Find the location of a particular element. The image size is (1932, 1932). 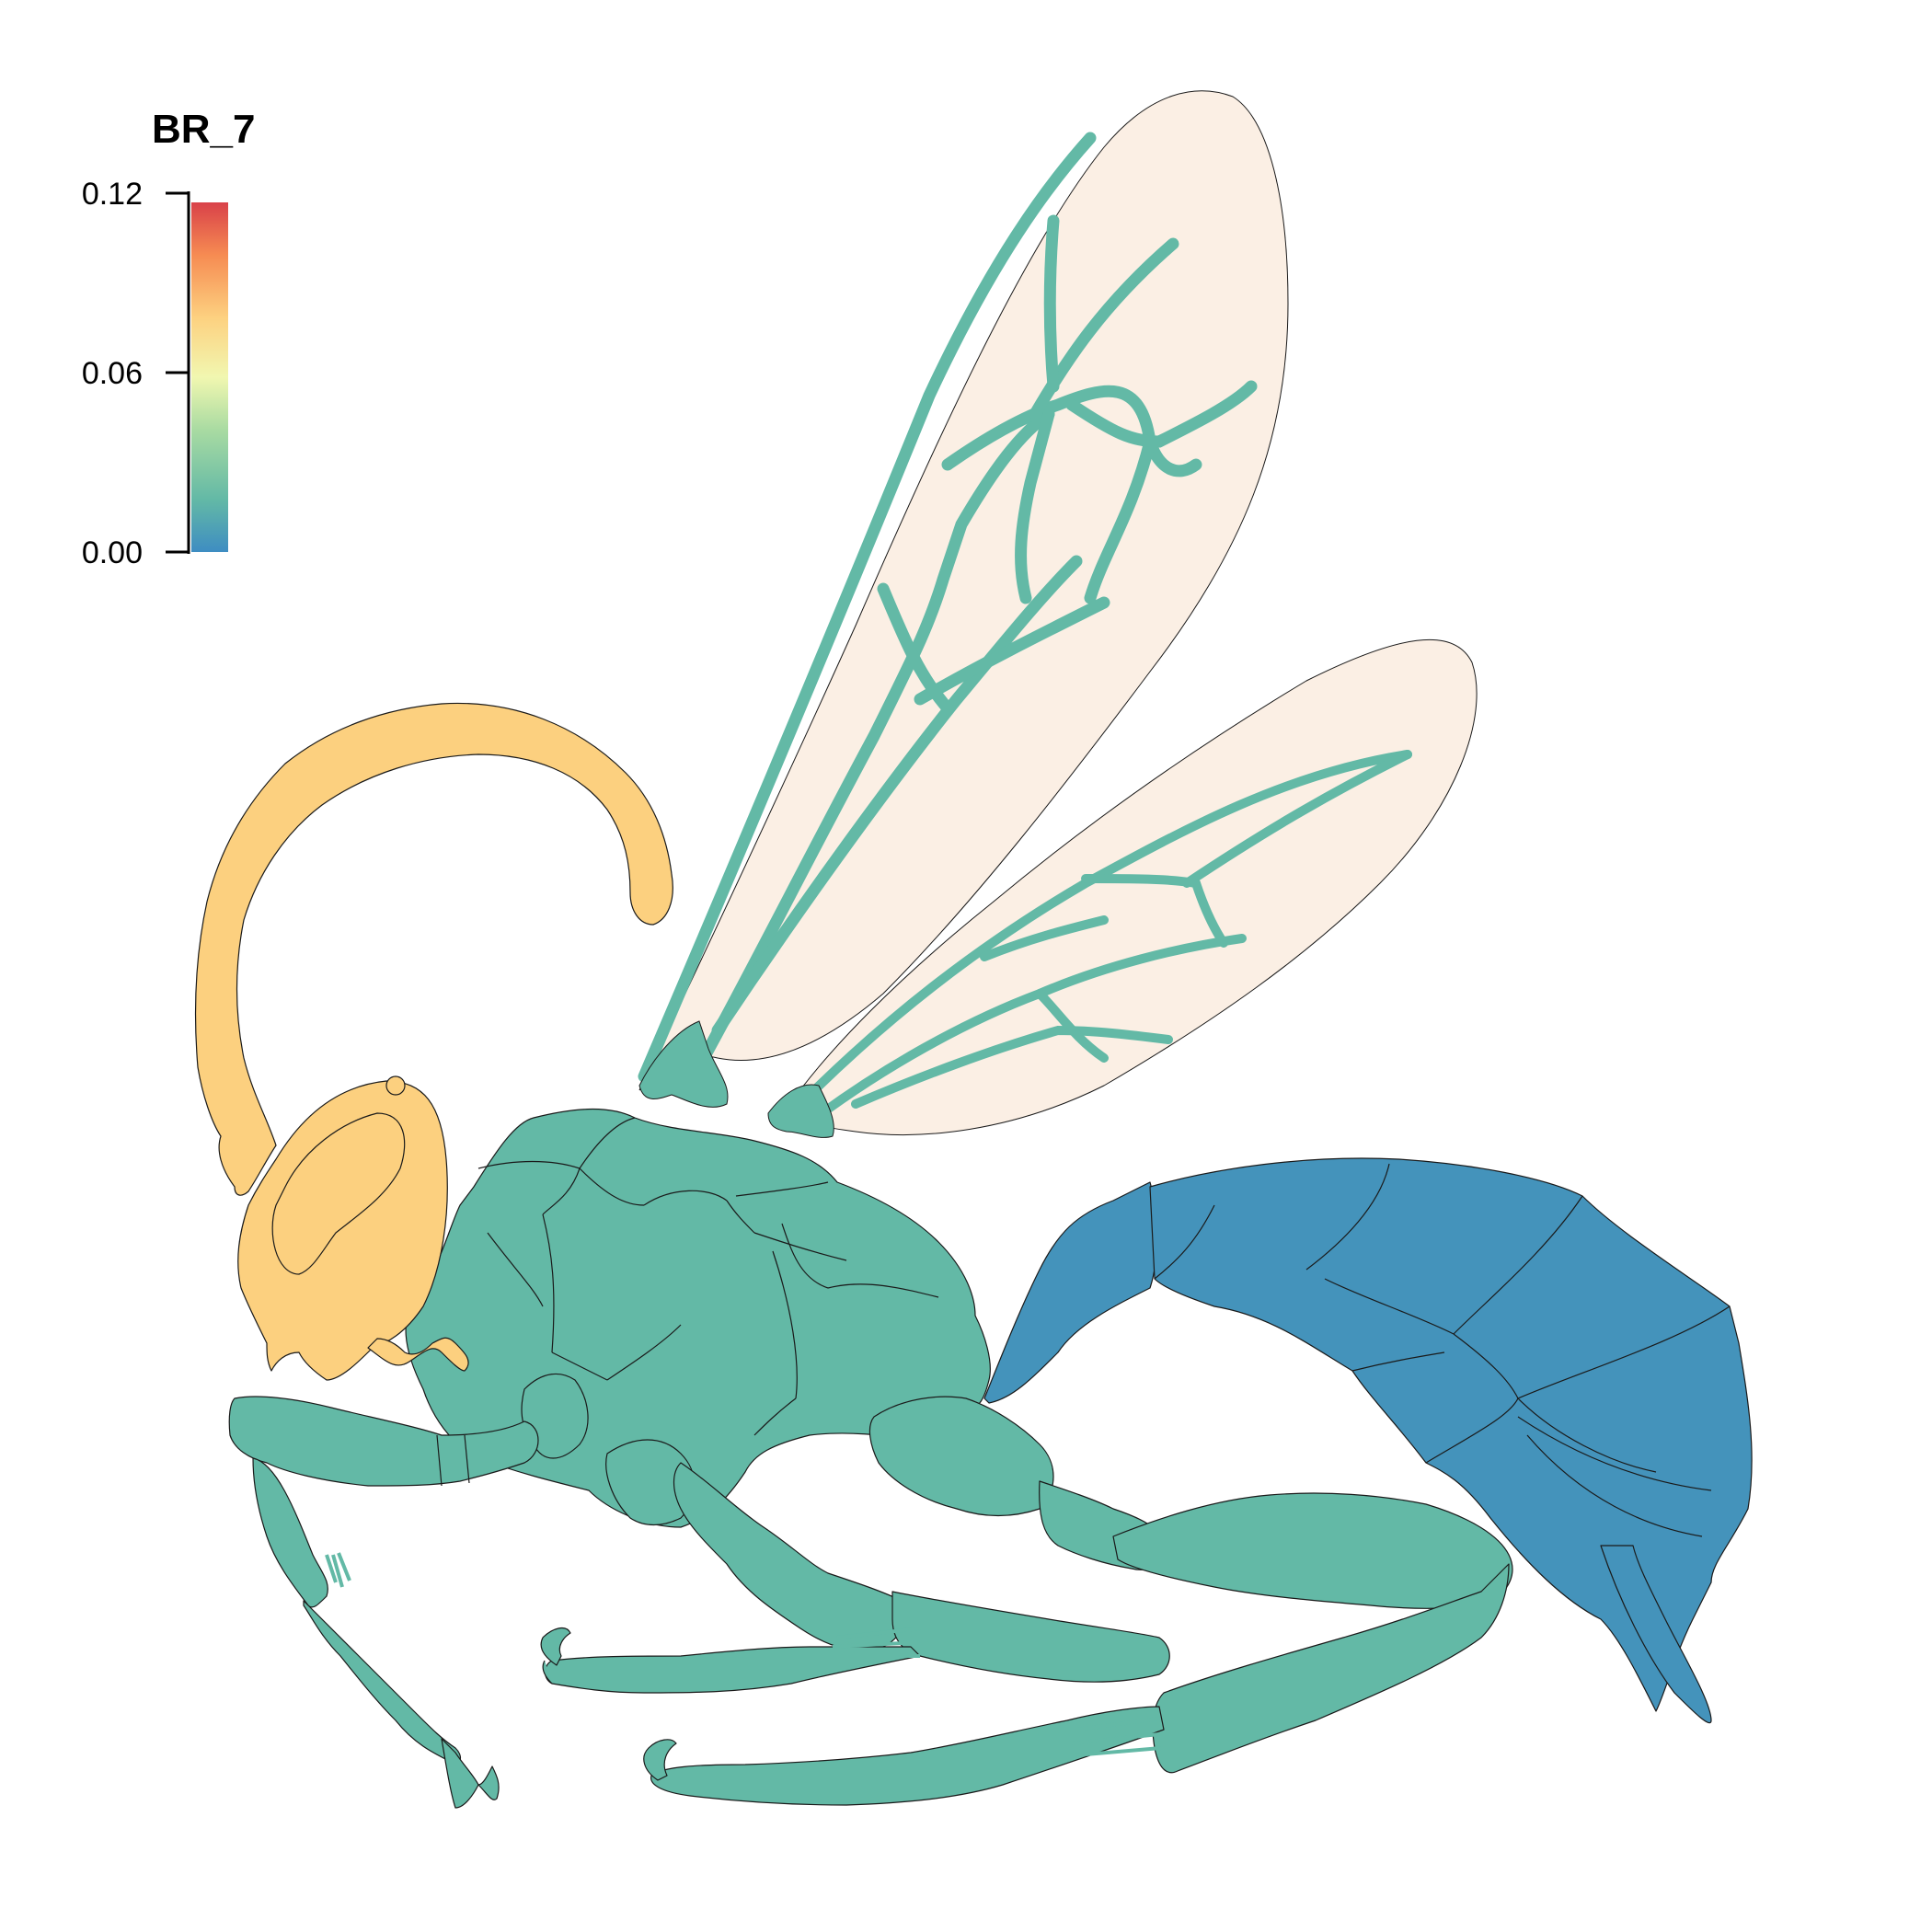

petiole is located at coordinates (1070, 1292).